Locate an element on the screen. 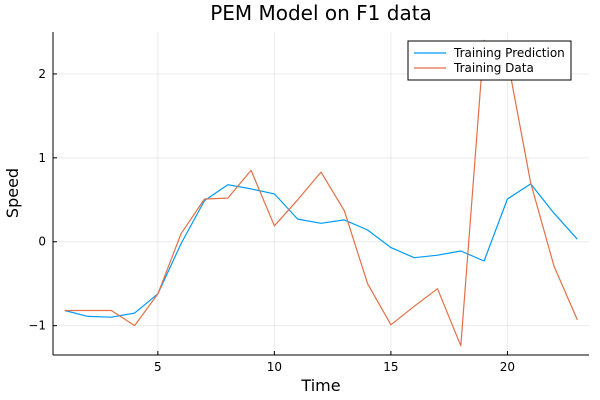  chart-title: PEM Model on F1 data is located at coordinates (321, 13).